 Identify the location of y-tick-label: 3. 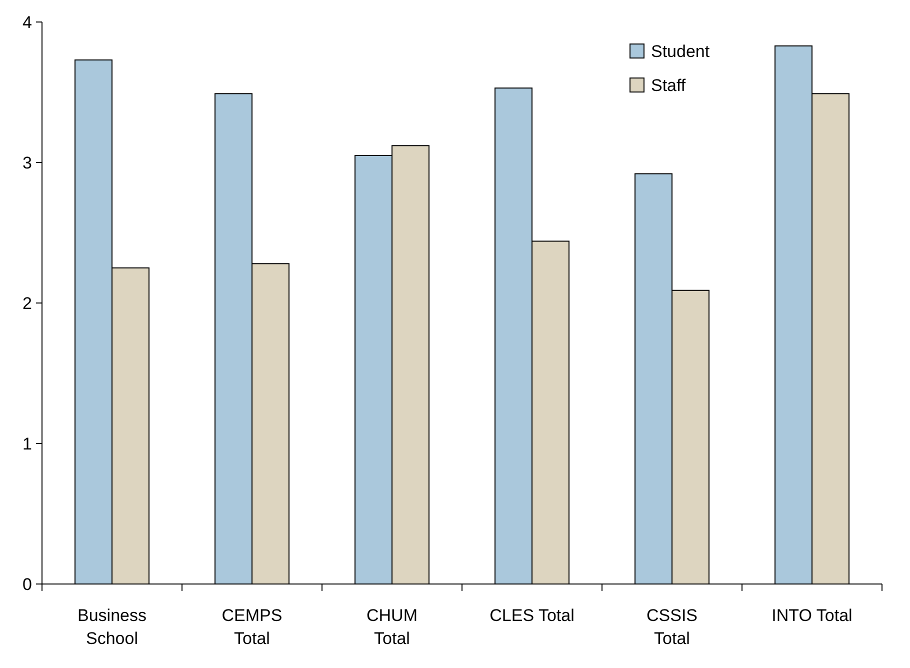
(27, 162).